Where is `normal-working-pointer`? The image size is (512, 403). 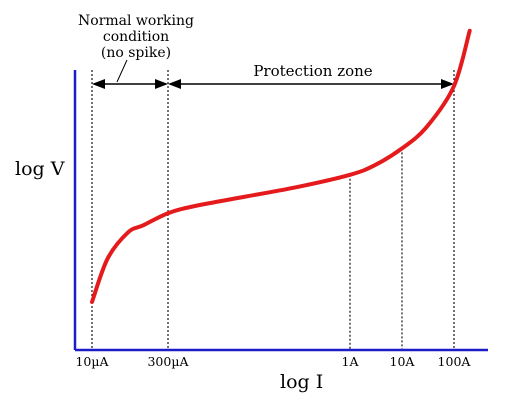 normal-working-pointer is located at coordinates (122, 71).